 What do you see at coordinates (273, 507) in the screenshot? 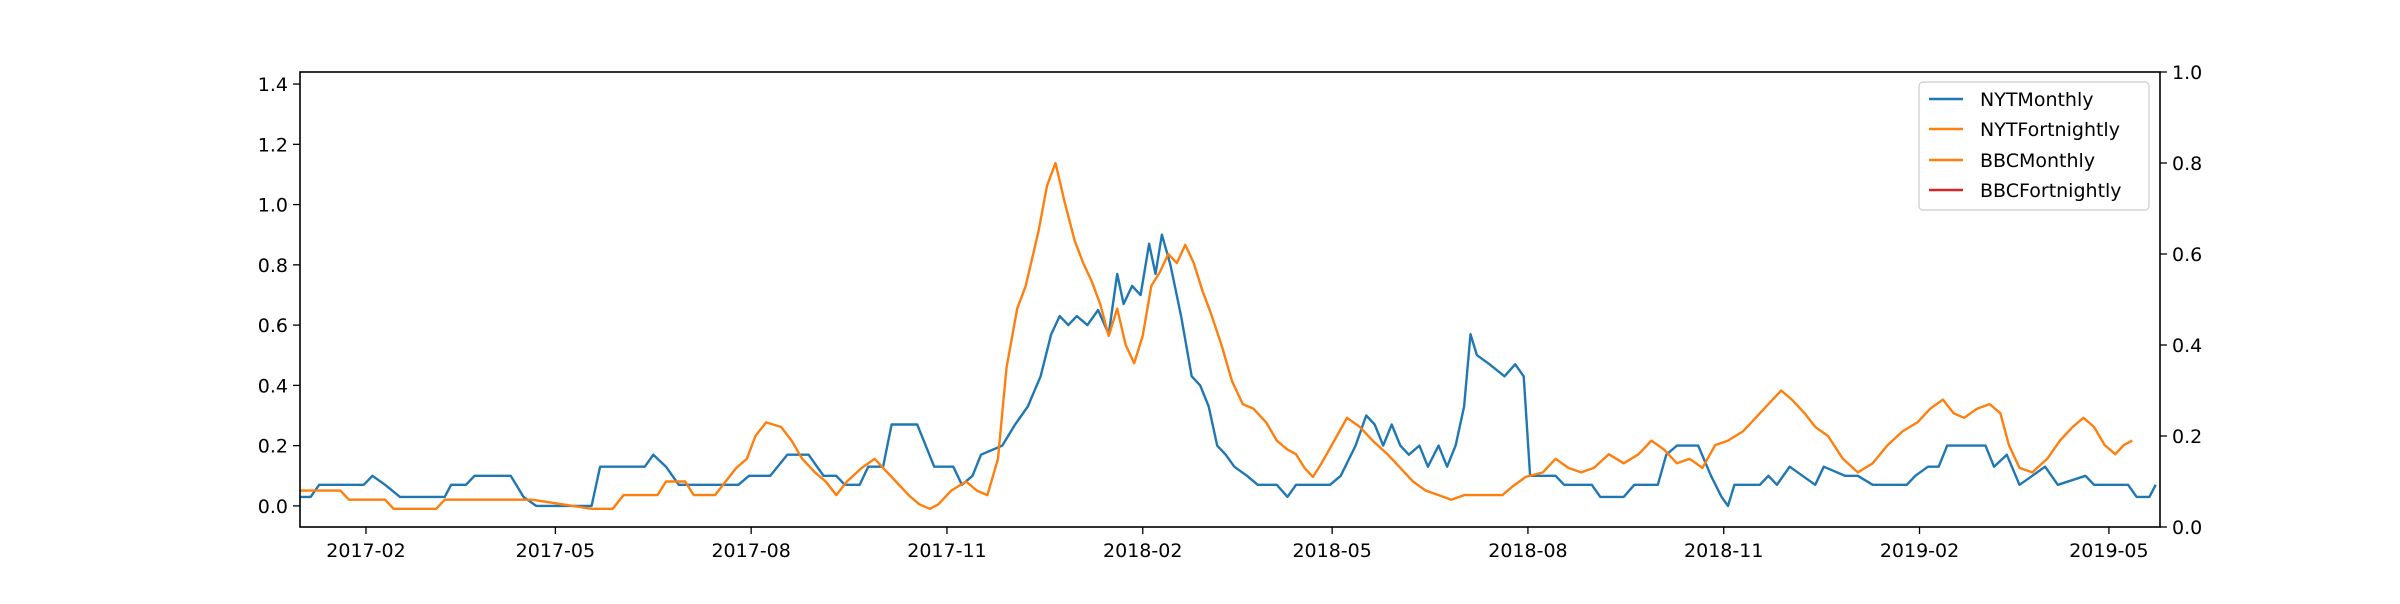
I see `y-left-tick-label: 0.0` at bounding box center [273, 507].